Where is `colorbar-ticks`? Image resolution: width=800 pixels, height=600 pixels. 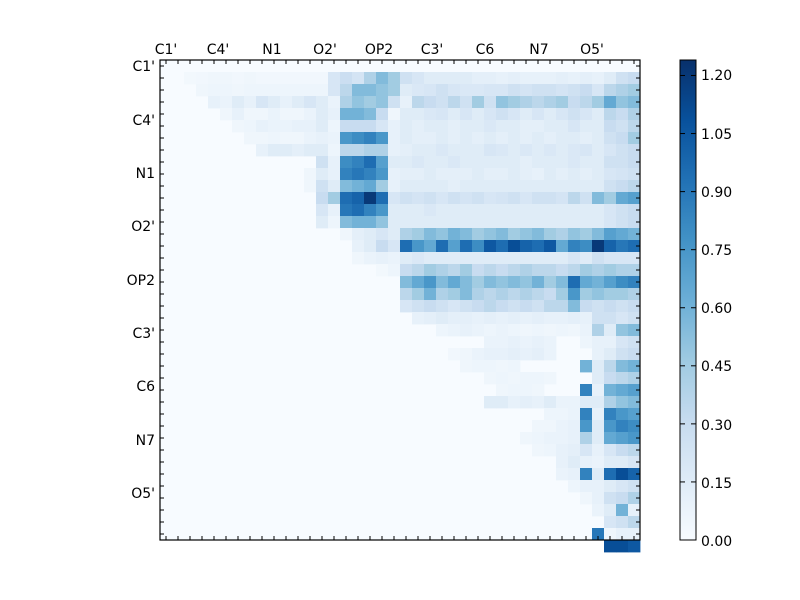
colorbar-ticks is located at coordinates (688, 307).